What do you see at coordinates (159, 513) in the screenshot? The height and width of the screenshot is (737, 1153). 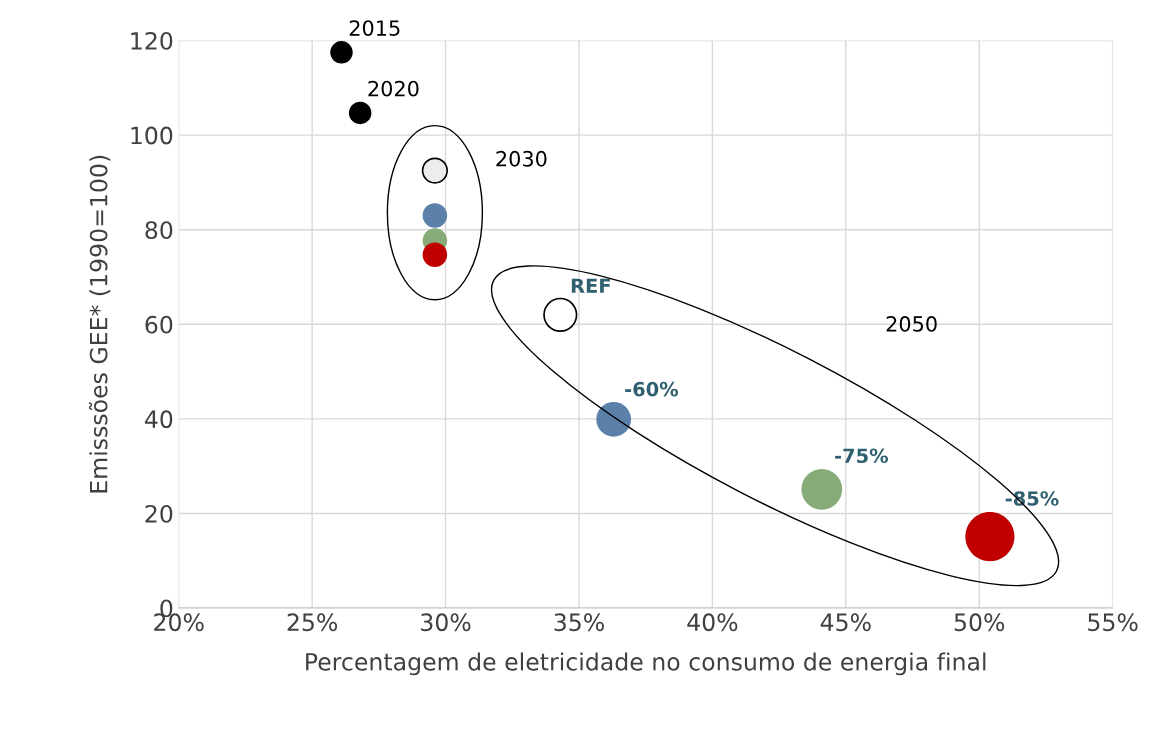 I see `y-tick-label: 20` at bounding box center [159, 513].